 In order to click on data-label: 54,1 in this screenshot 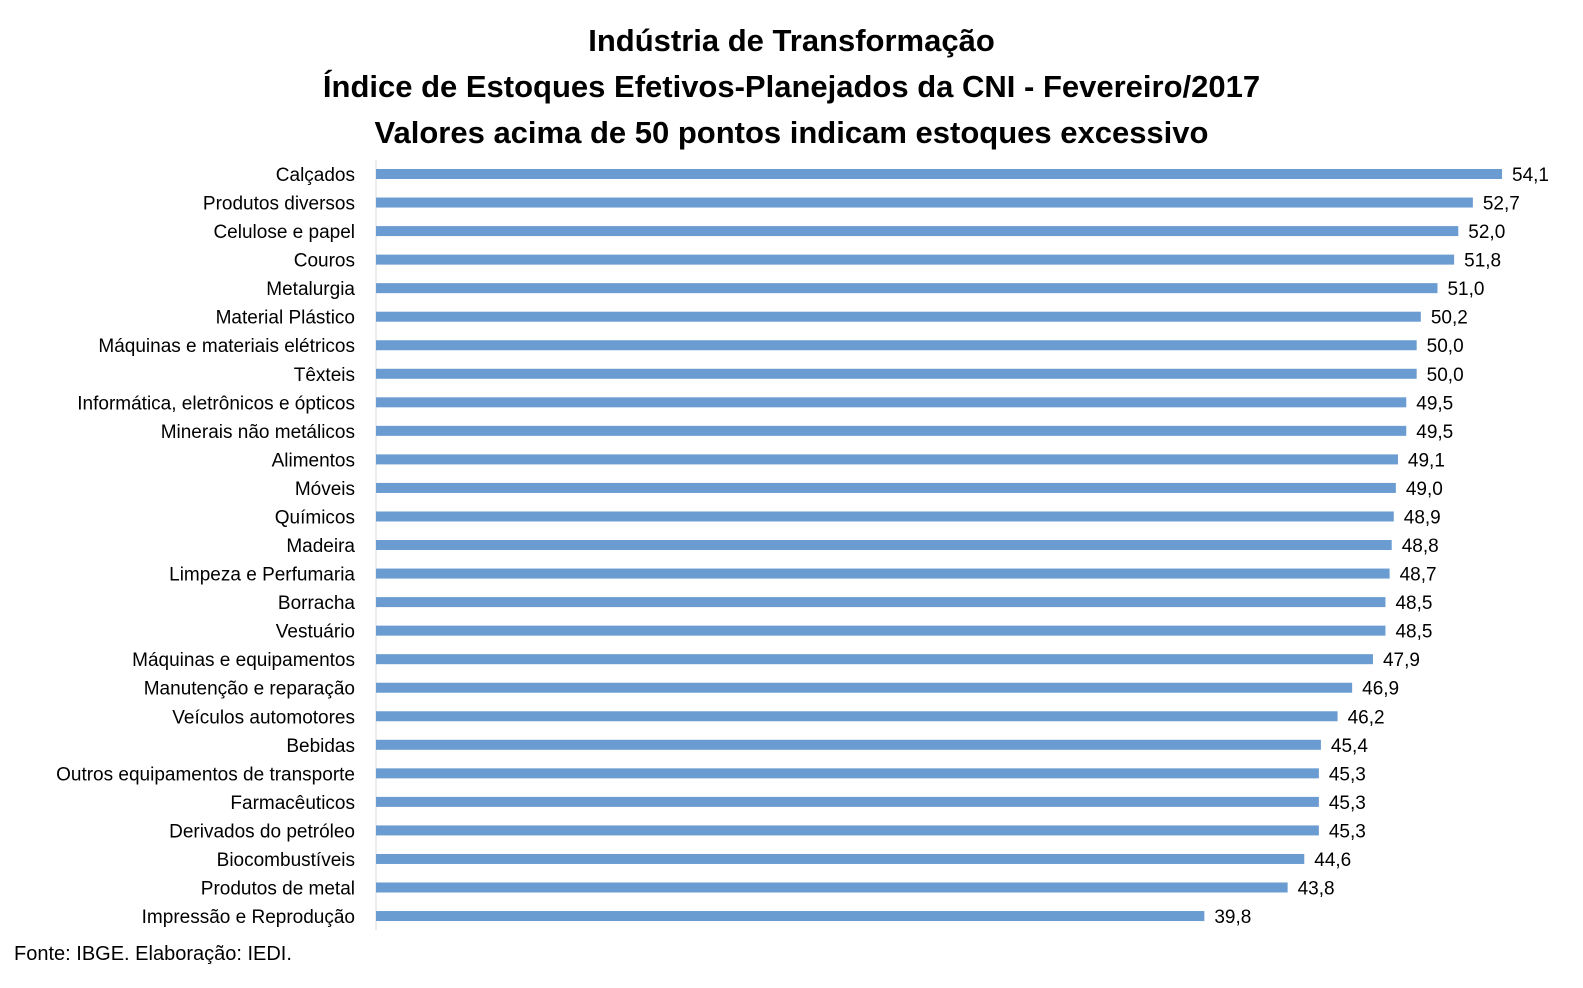, I will do `click(1530, 175)`.